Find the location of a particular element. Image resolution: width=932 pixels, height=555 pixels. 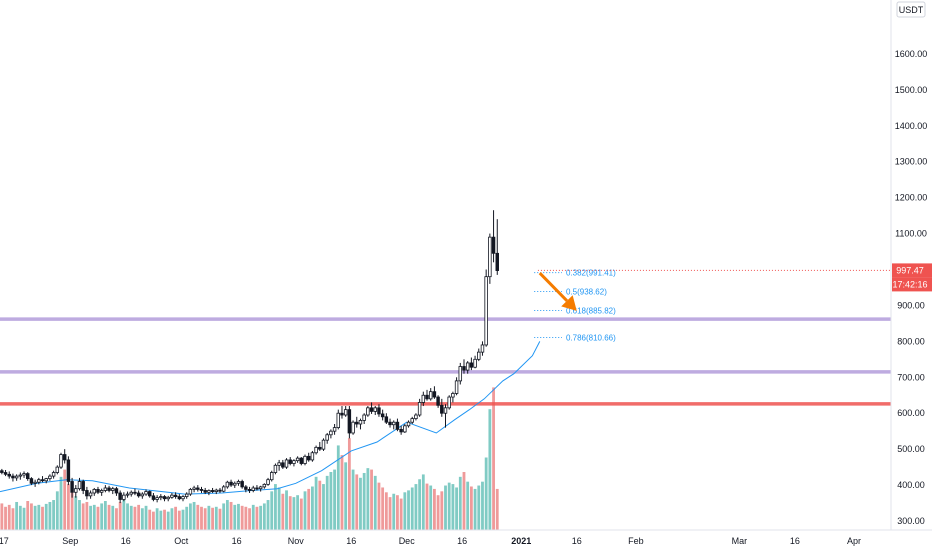

x-tick-label: Apr is located at coordinates (854, 541).